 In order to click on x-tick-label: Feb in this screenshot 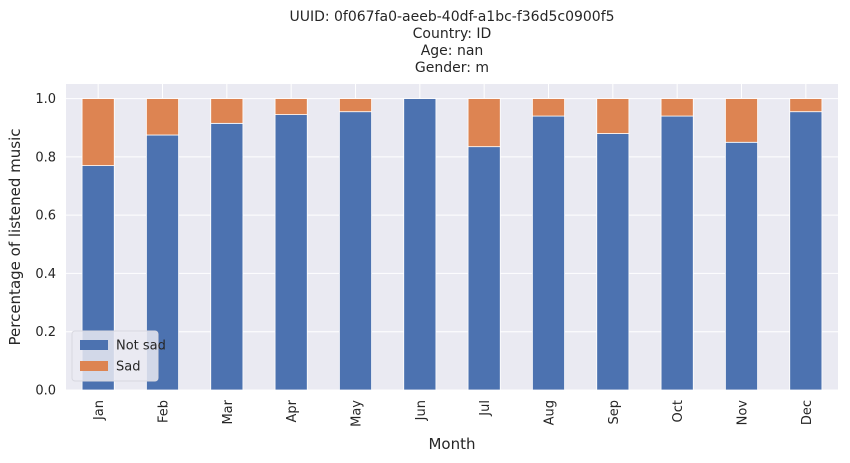, I will do `click(164, 411)`.